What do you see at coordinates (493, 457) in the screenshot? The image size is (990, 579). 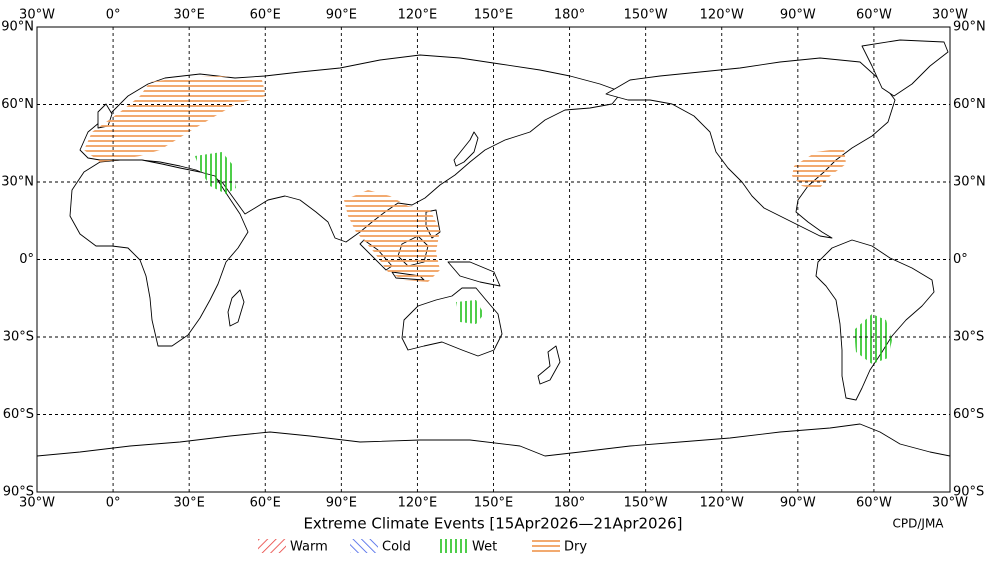 I see `antarctica` at bounding box center [493, 457].